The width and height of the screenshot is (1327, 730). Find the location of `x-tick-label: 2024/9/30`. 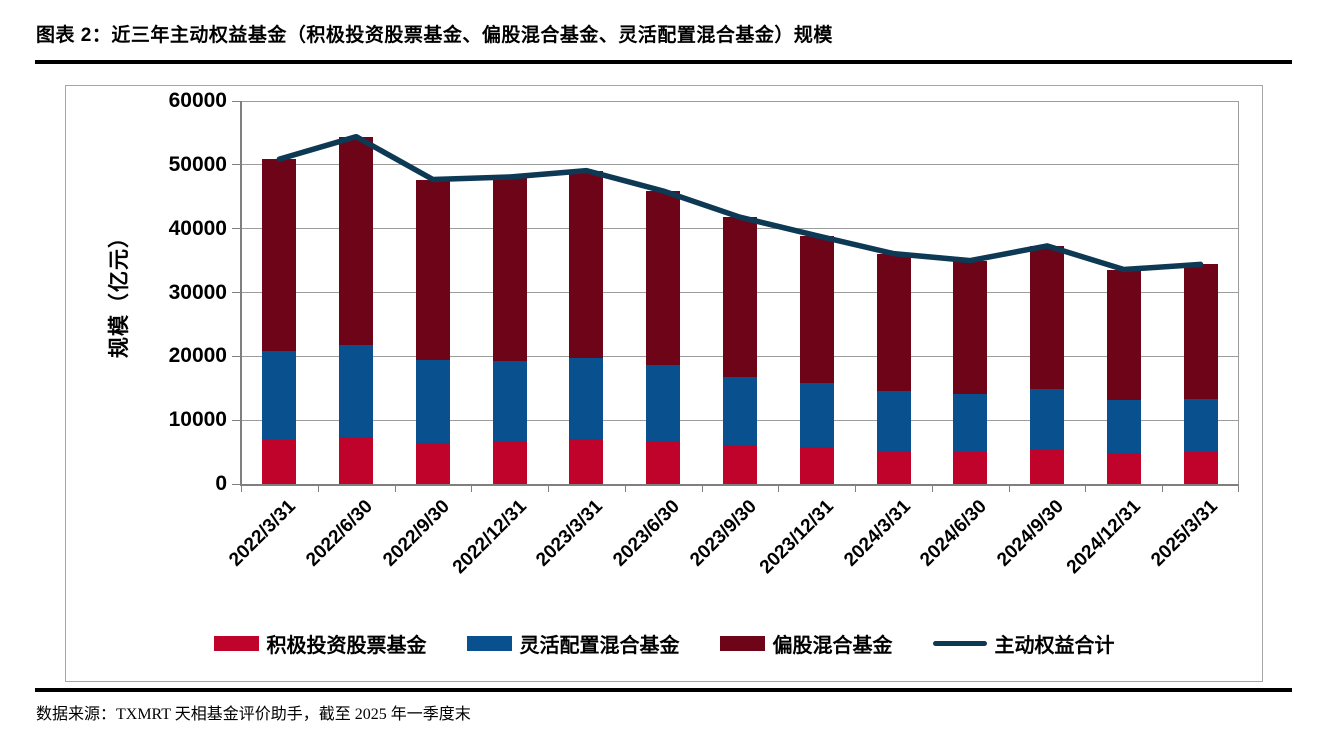

x-tick-label: 2024/9/30 is located at coordinates (1030, 533).